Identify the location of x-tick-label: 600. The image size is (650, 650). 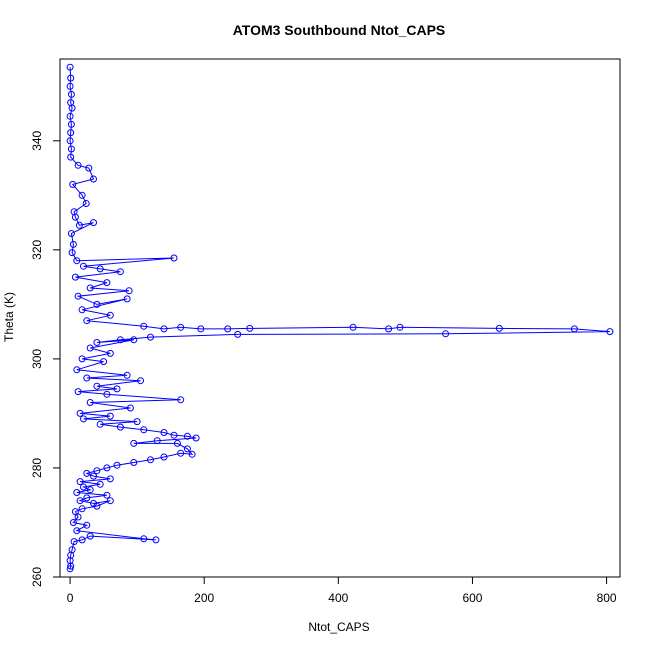
(472, 598).